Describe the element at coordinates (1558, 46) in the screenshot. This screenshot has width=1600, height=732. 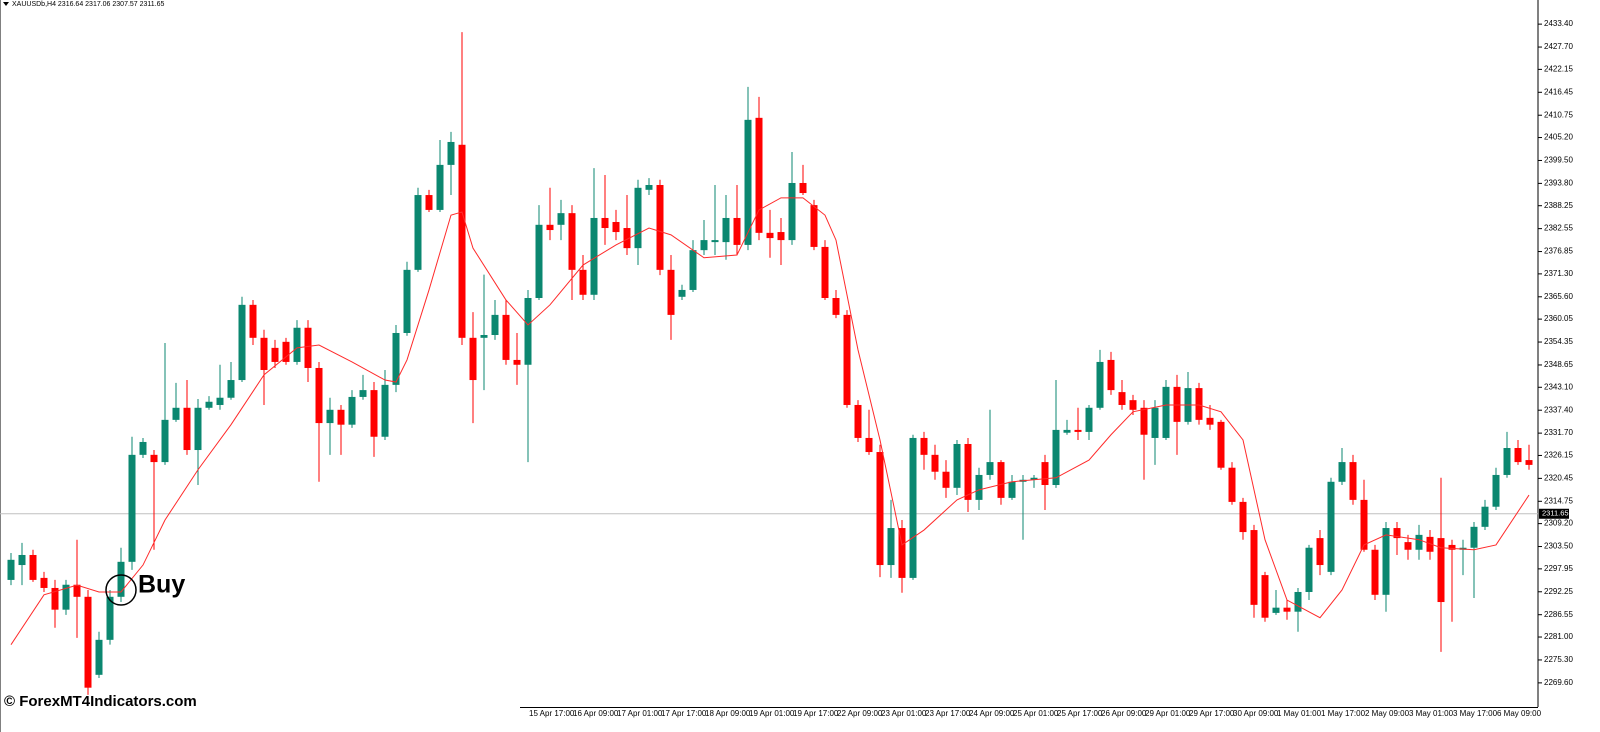
I see `y-tick-label: 2427.70` at that location.